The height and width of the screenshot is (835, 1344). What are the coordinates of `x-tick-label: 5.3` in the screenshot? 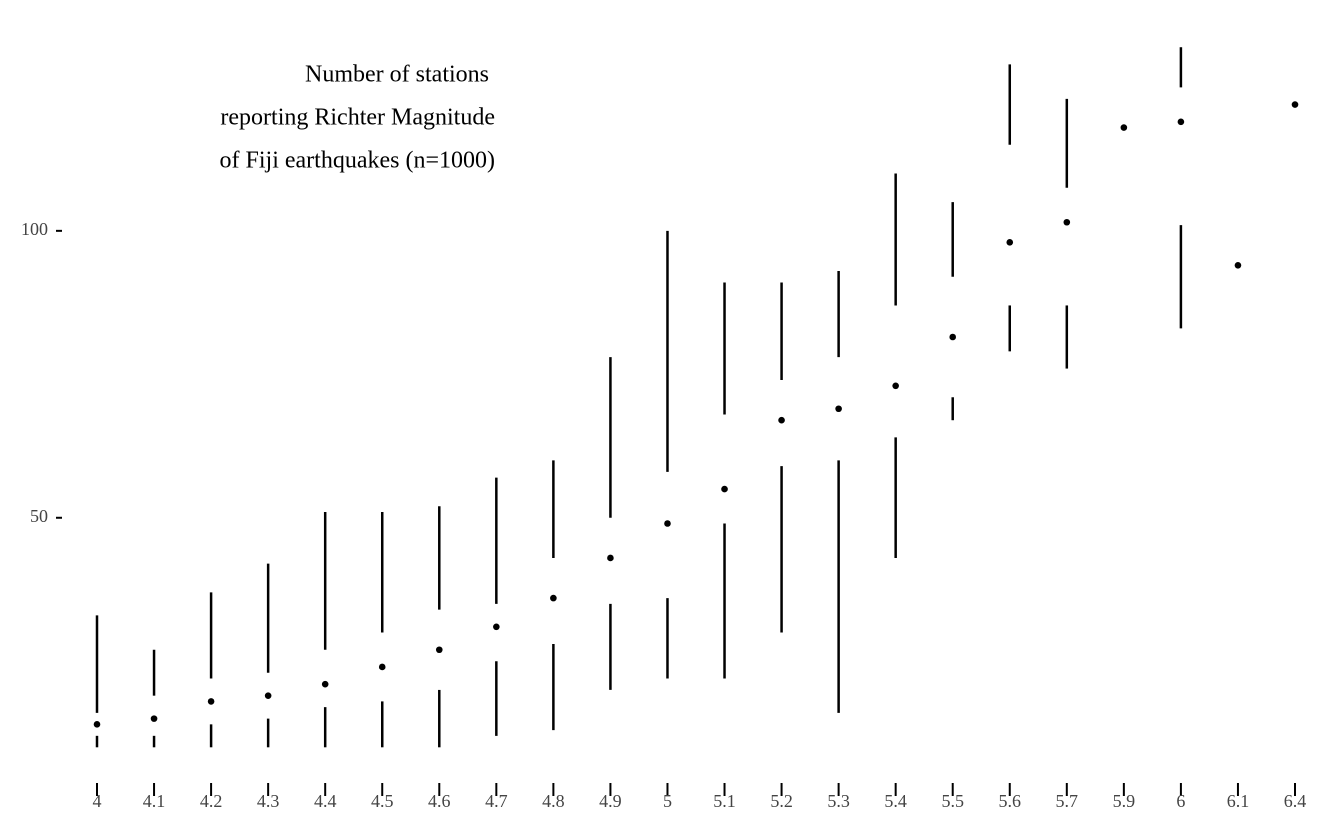 It's located at (838, 801).